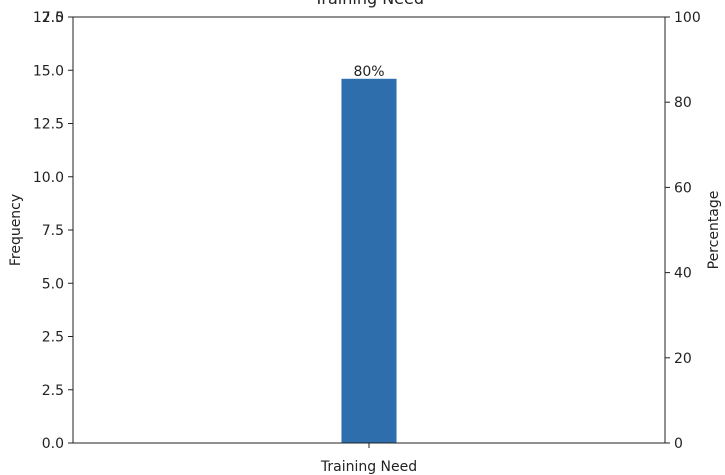  What do you see at coordinates (368, 4) in the screenshot?
I see `chart-title: Training Need` at bounding box center [368, 4].